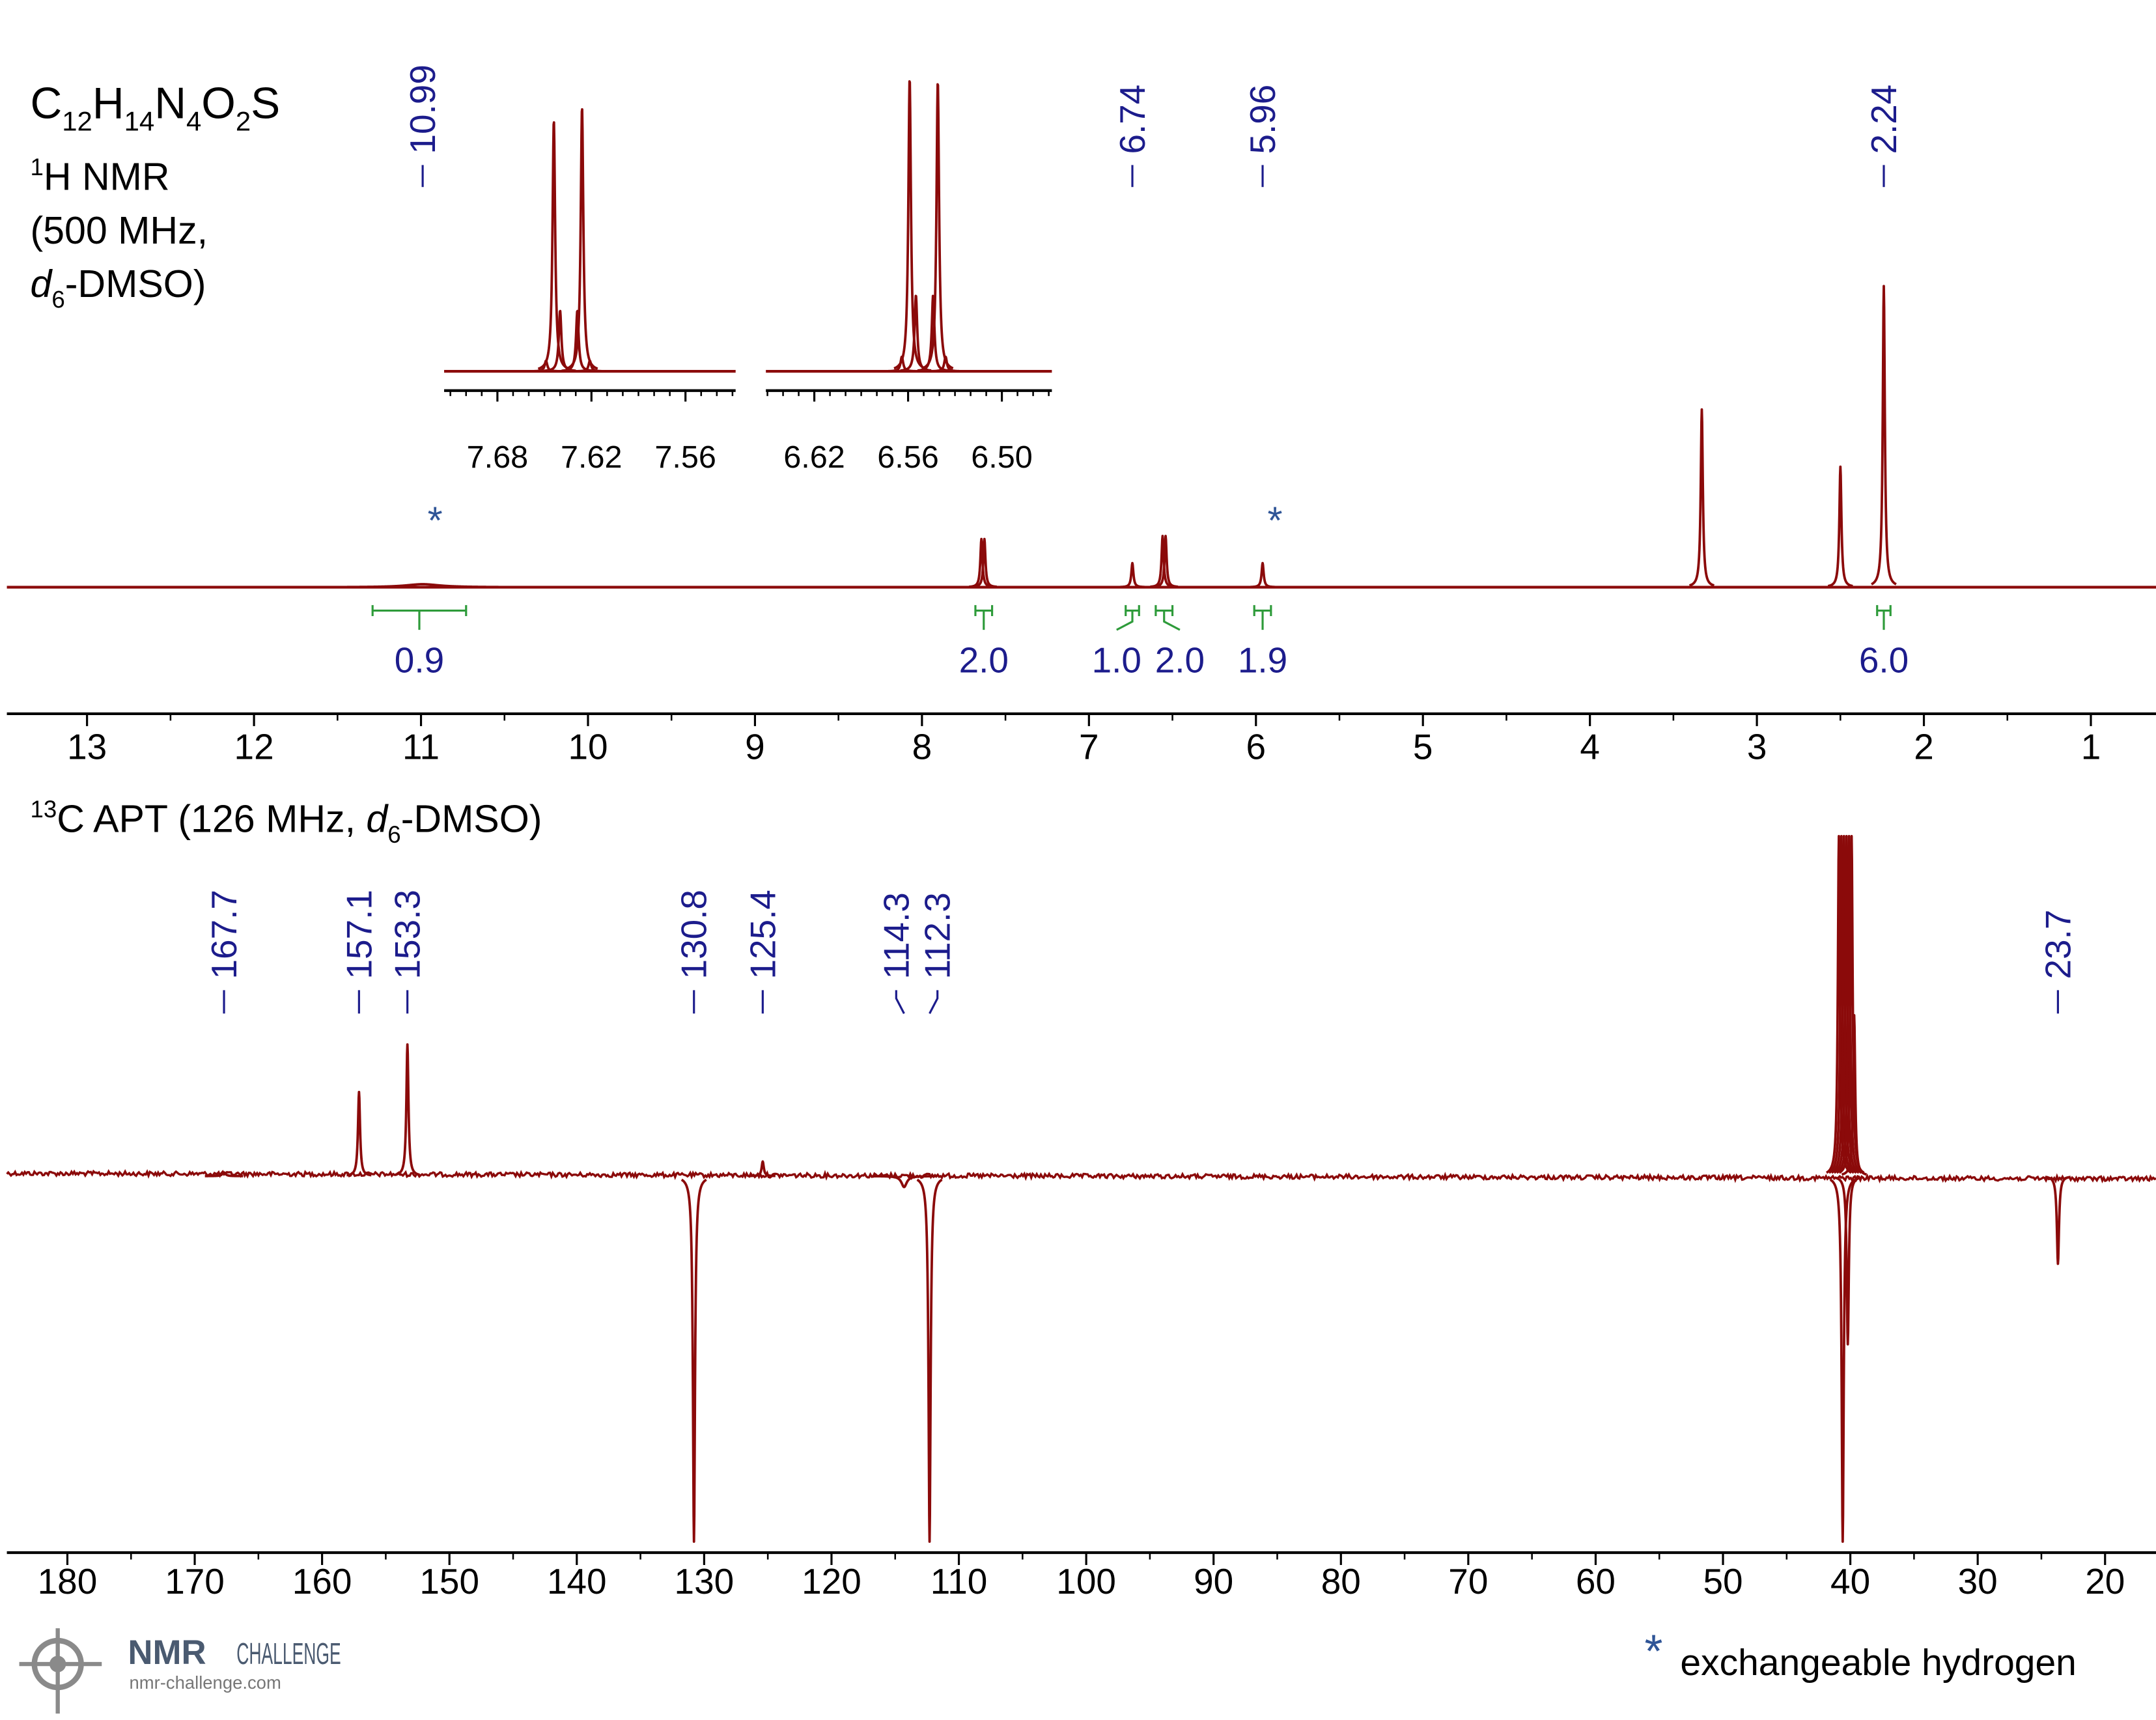 The height and width of the screenshot is (1720, 2156). What do you see at coordinates (139, 121) in the screenshot?
I see `text-part: 14` at bounding box center [139, 121].